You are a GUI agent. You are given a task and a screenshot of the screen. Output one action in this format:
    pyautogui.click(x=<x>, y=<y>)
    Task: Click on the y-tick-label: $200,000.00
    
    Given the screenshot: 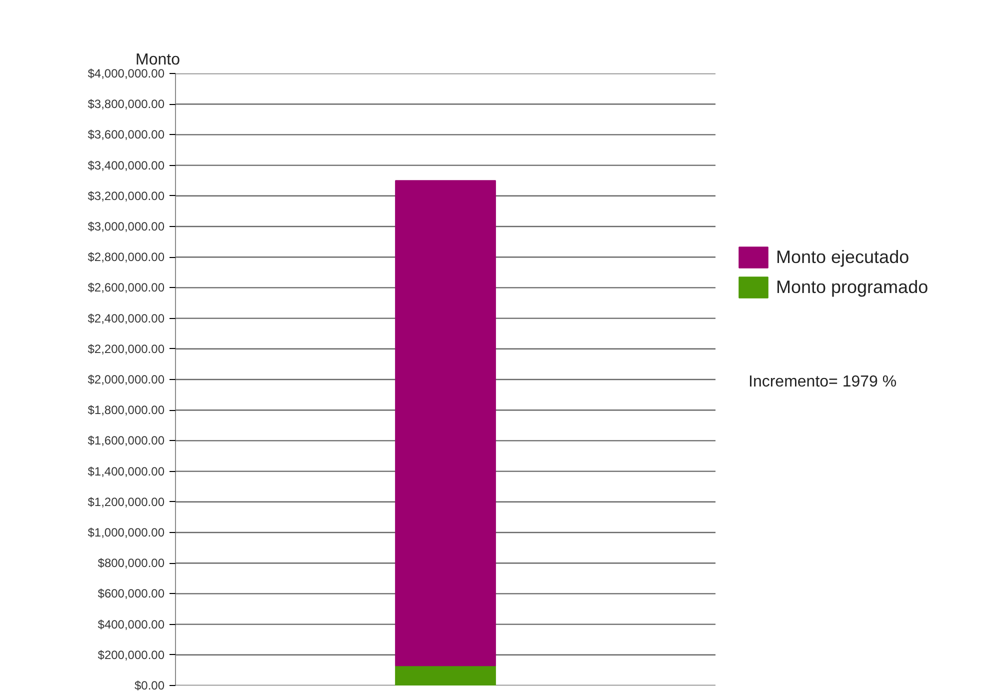 What is the action you would take?
    pyautogui.click(x=131, y=655)
    